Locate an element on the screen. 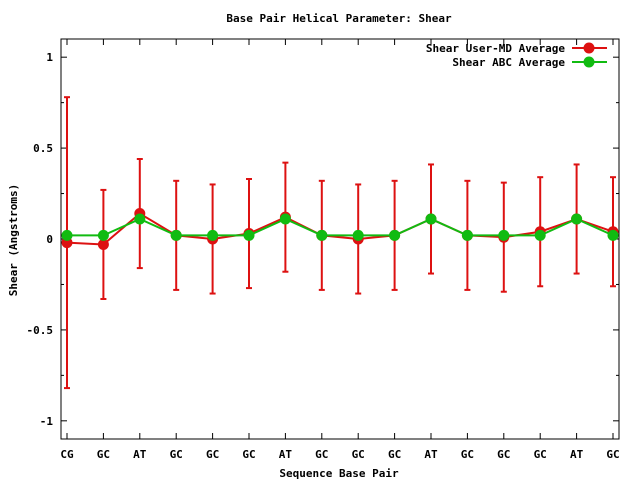 The height and width of the screenshot is (480, 640). y-tick-label: 1 is located at coordinates (49, 57).